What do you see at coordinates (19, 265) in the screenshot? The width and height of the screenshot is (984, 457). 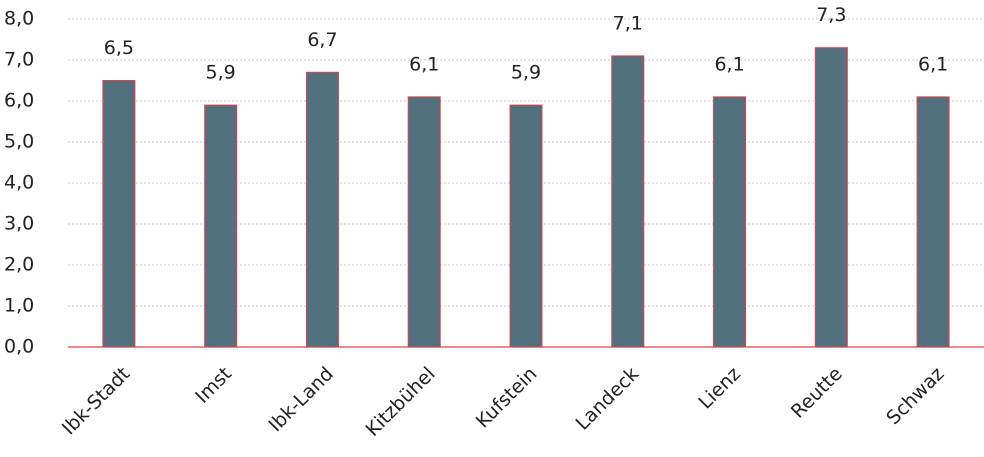 I see `y-tick-label: 2,0` at bounding box center [19, 265].